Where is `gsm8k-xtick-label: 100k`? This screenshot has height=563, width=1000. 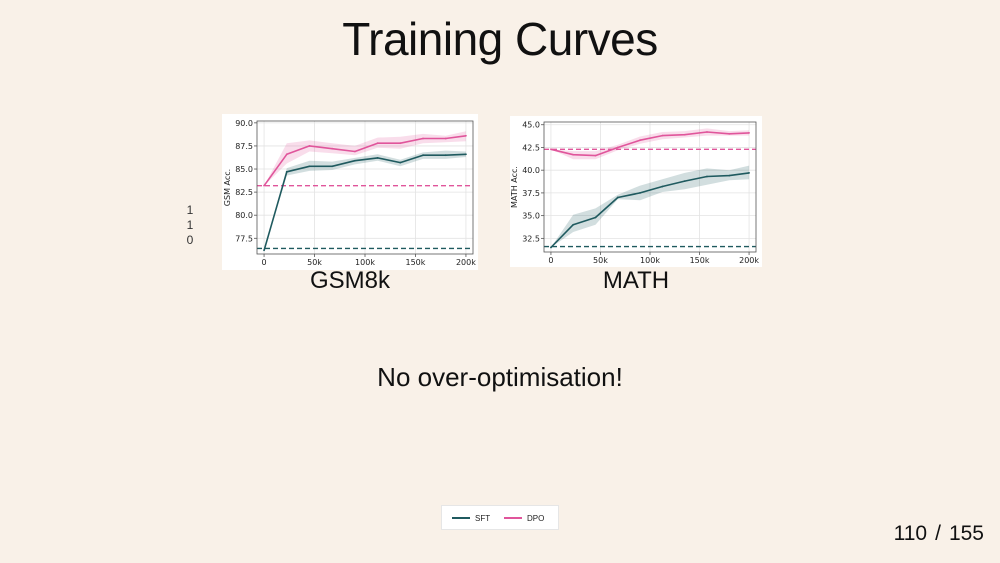
gsm8k-xtick-label: 100k is located at coordinates (365, 262).